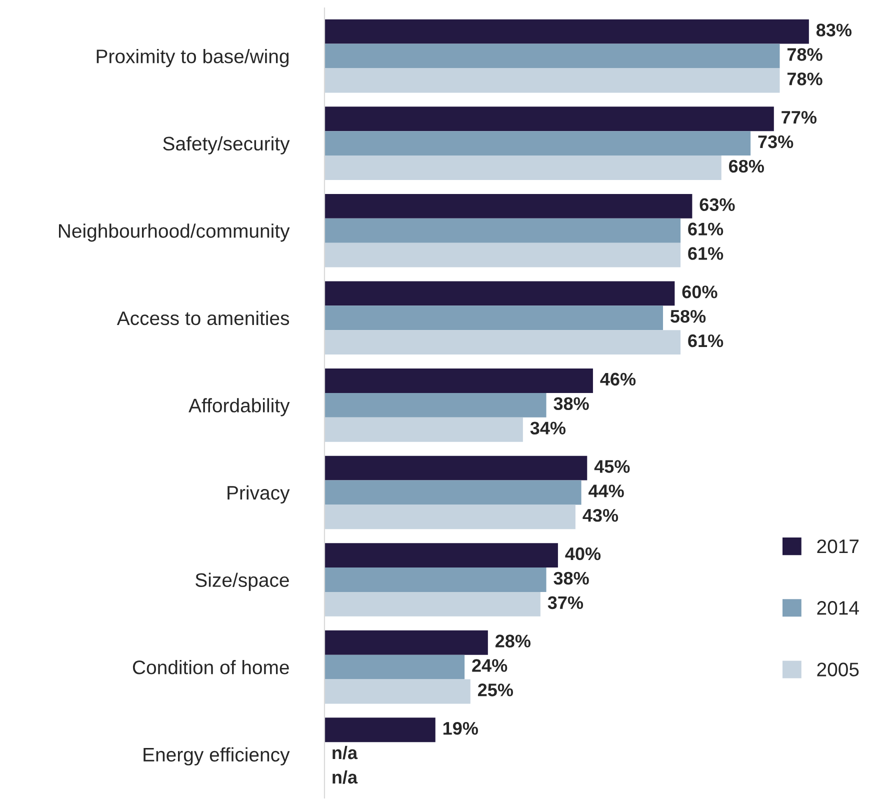 This screenshot has height=802, width=877. I want to click on y-tick-label: Energy efficiency, so click(217, 756).